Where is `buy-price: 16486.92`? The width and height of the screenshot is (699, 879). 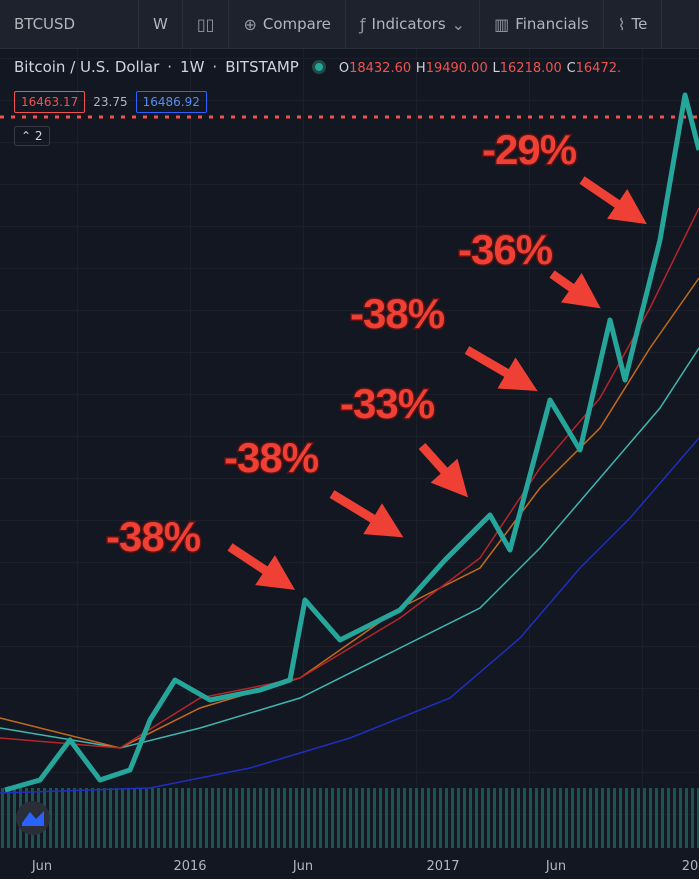 buy-price: 16486.92 is located at coordinates (171, 102).